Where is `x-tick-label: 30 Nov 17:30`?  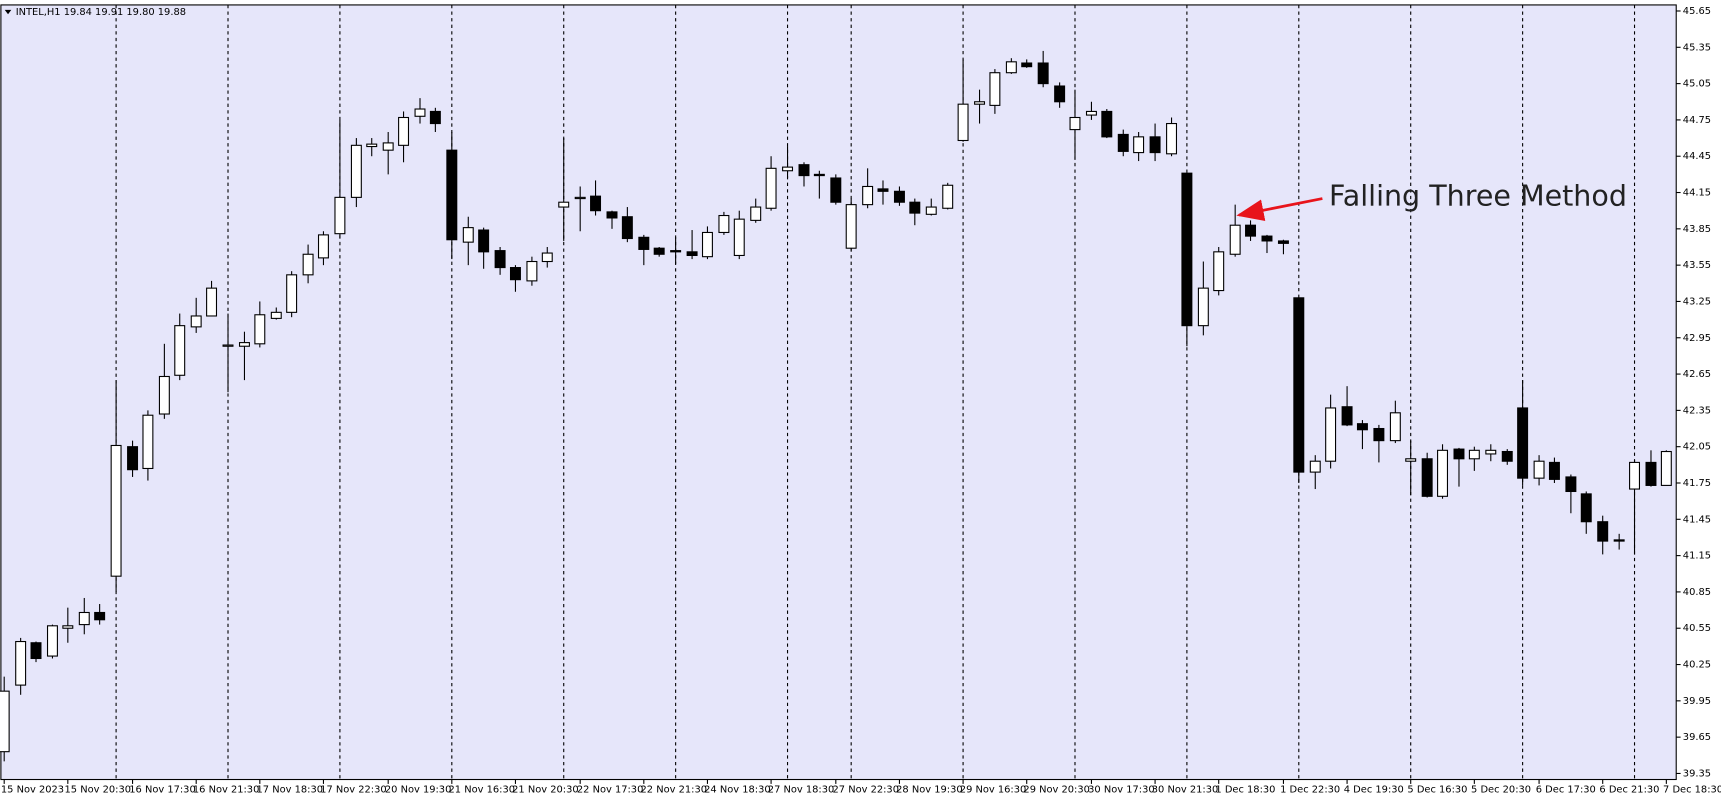 x-tick-label: 30 Nov 17:30 is located at coordinates (1121, 789).